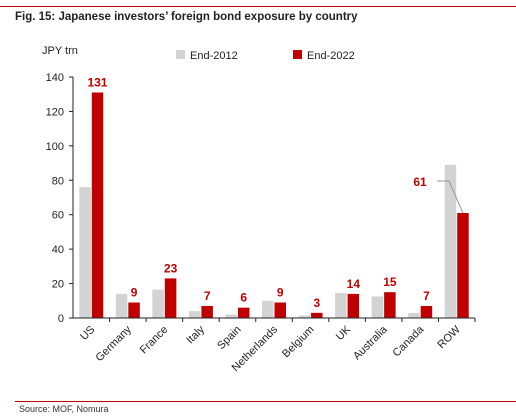 This screenshot has width=516, height=419. I want to click on y-tick-label: 120, so click(55, 112).